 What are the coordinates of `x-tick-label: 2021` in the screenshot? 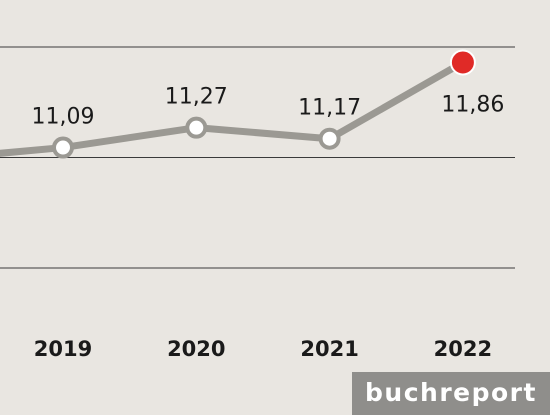 It's located at (329, 349).